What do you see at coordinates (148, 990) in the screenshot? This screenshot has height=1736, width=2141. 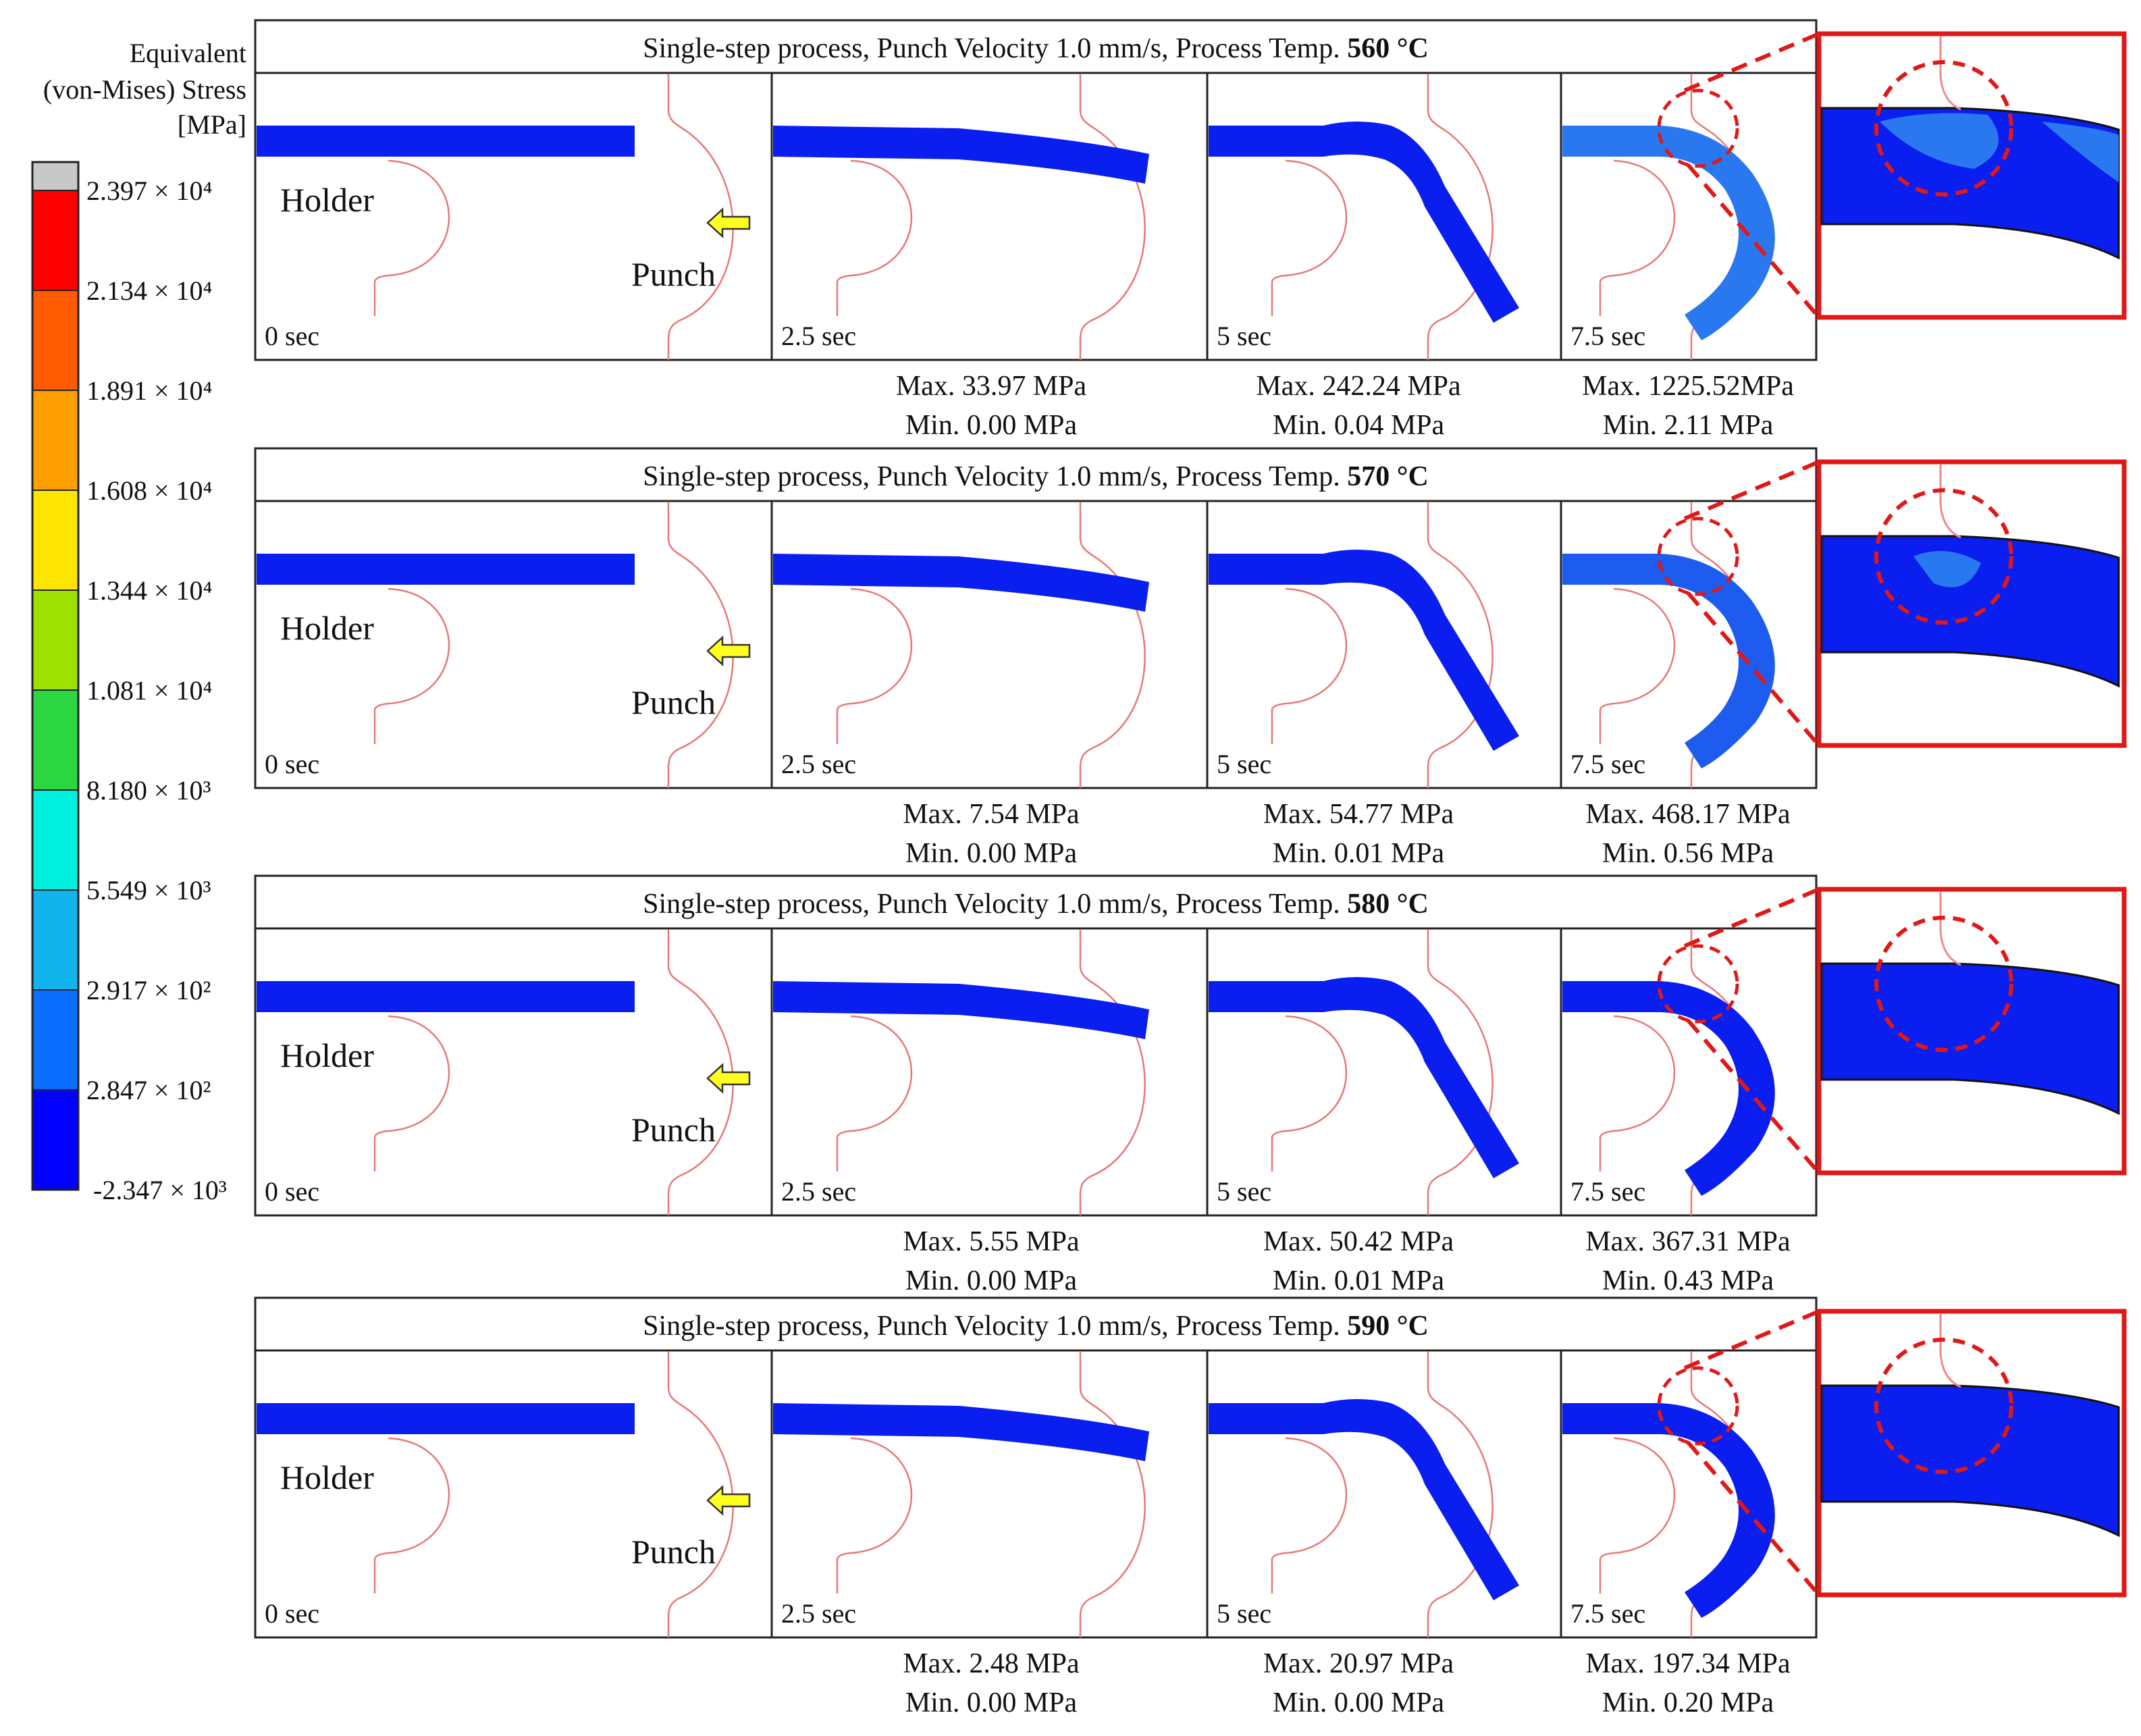 I see `legend-tick-label: 2.917 × 10²` at bounding box center [148, 990].